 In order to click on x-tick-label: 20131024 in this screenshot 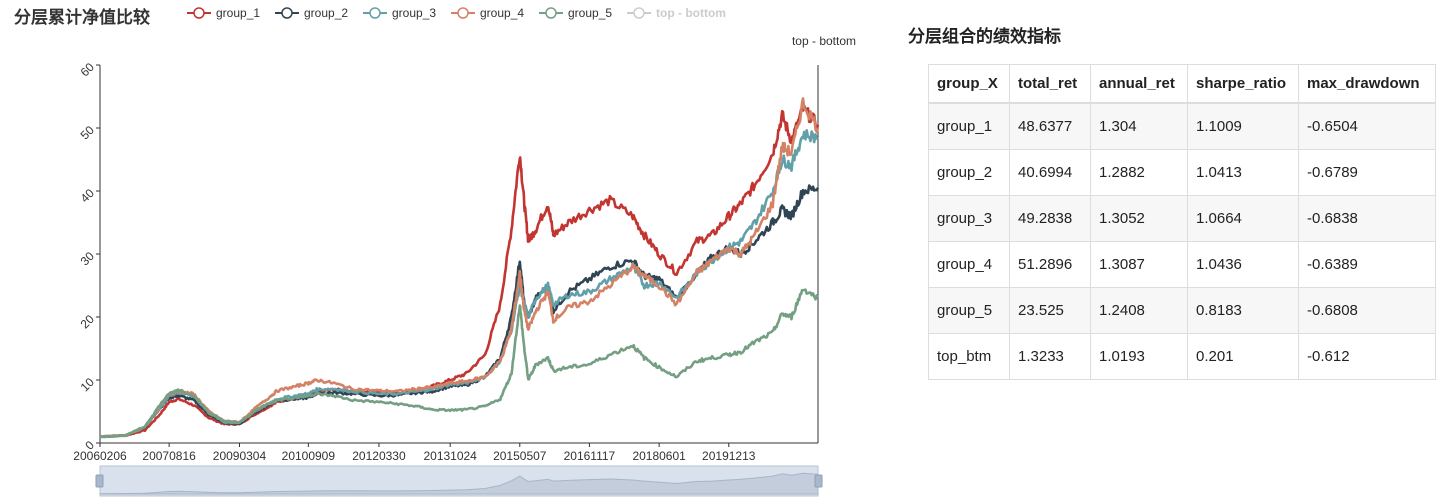, I will do `click(450, 456)`.